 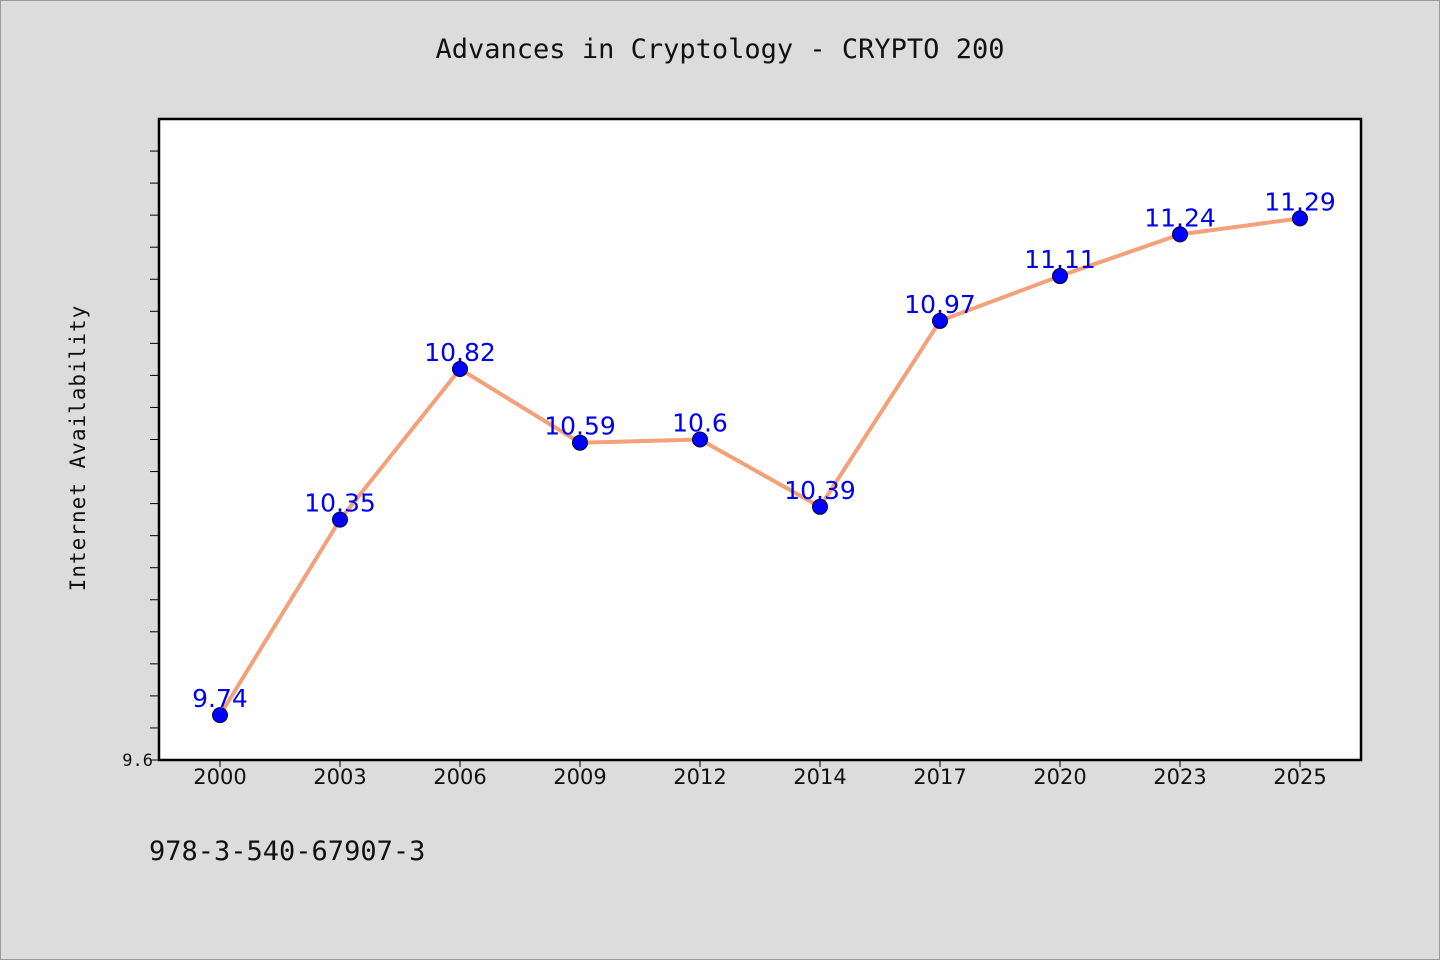 I want to click on x-tick-label: 2017, so click(x=939, y=777).